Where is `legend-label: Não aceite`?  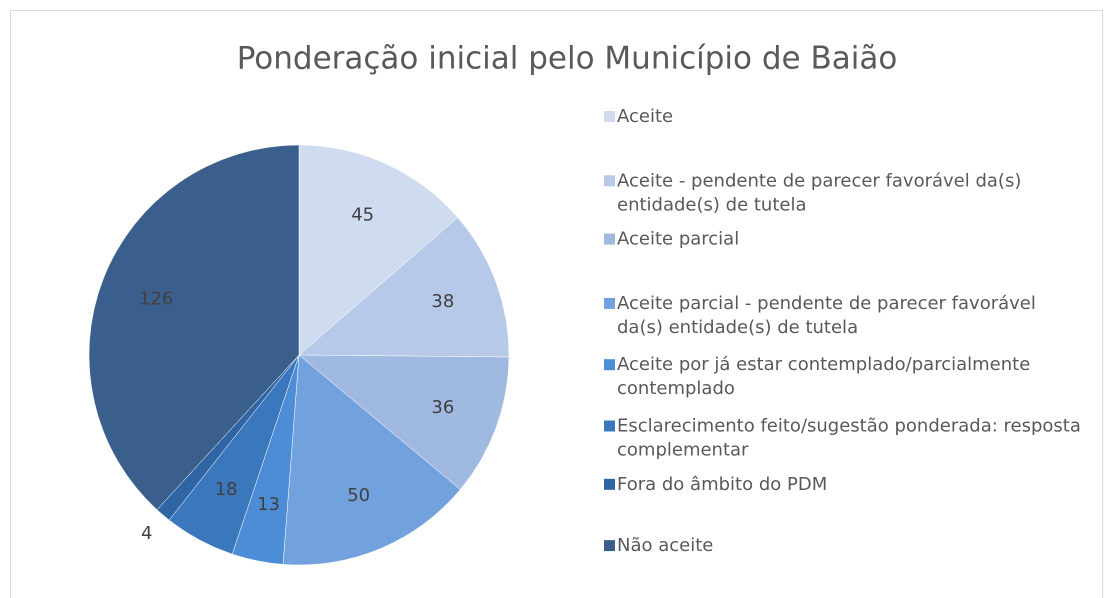 legend-label: Não aceite is located at coordinates (665, 545).